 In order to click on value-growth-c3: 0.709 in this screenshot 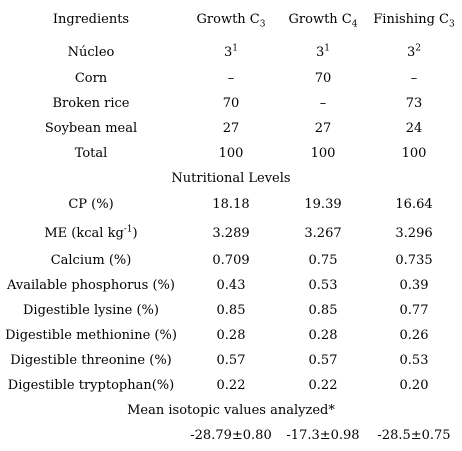, I will do `click(231, 260)`.